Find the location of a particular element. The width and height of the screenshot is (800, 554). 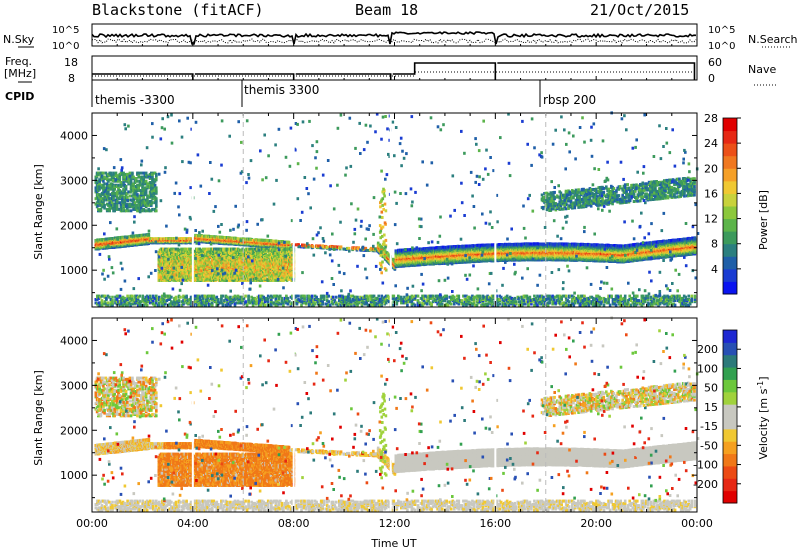

date-title: 21/Oct/2015 is located at coordinates (639, 10).